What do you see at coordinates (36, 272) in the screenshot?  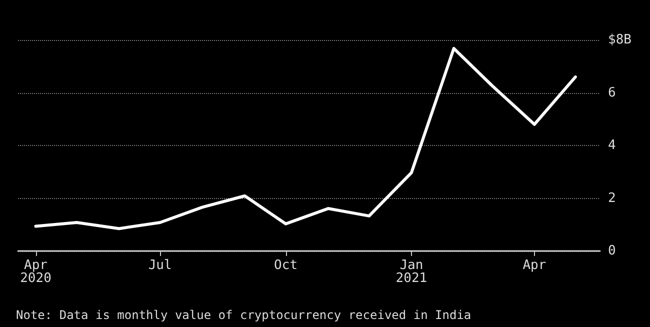 I see `x-tick-label: Apr 2020` at bounding box center [36, 272].